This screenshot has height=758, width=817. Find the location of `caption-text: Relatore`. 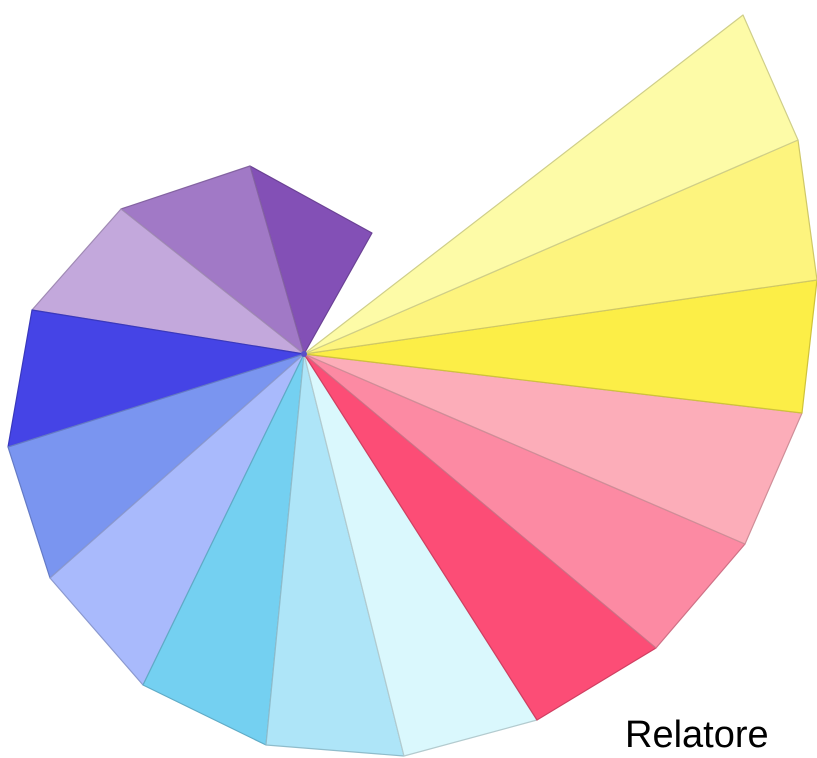

caption-text: Relatore is located at coordinates (697, 735).